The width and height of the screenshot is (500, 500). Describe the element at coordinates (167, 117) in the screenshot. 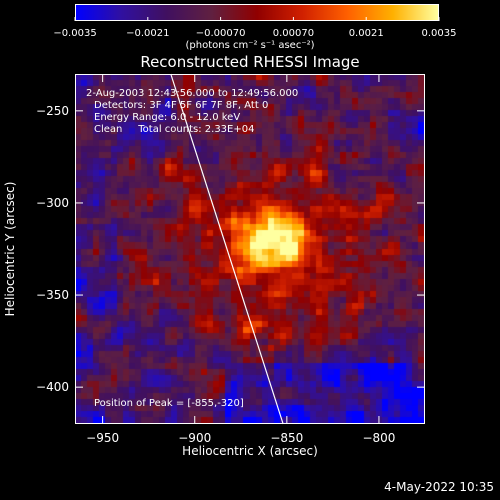

I see `energy-annotation: Energy Range: 6.0 - 12.0 keV` at that location.